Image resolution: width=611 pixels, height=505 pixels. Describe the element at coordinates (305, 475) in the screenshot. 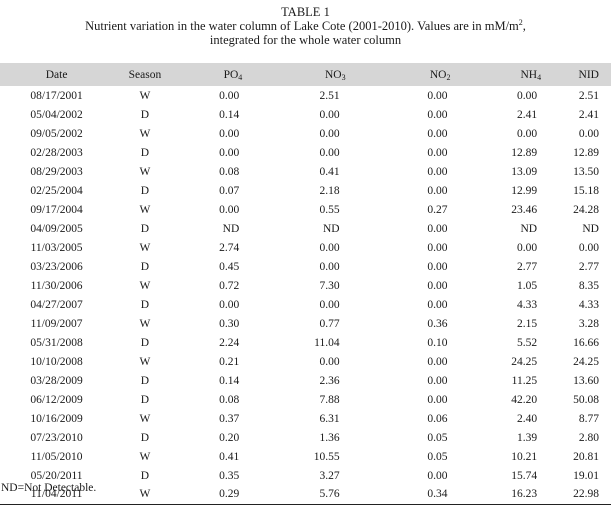

I see `table-row: 05/20/2011 D 0.35 3.27 0.00 15.74 19.01` at that location.